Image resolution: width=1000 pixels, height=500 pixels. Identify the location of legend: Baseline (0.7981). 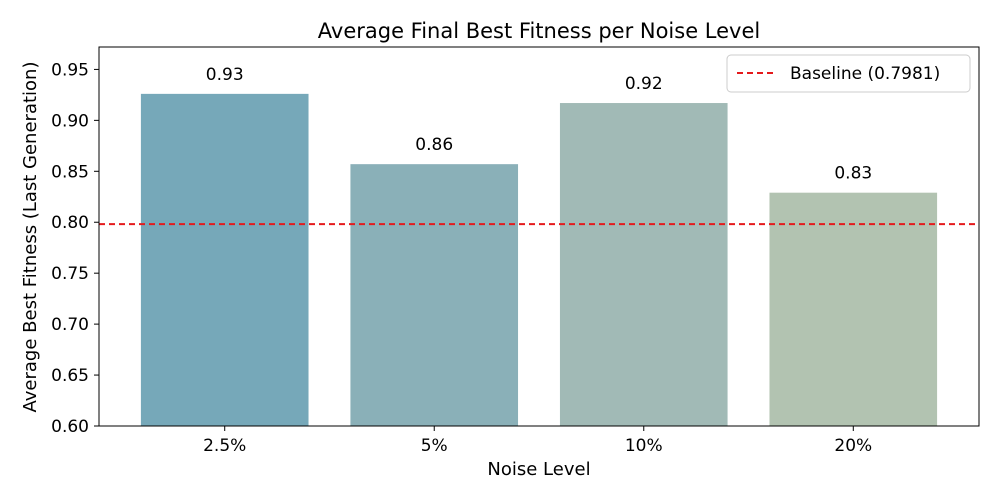
(848, 73).